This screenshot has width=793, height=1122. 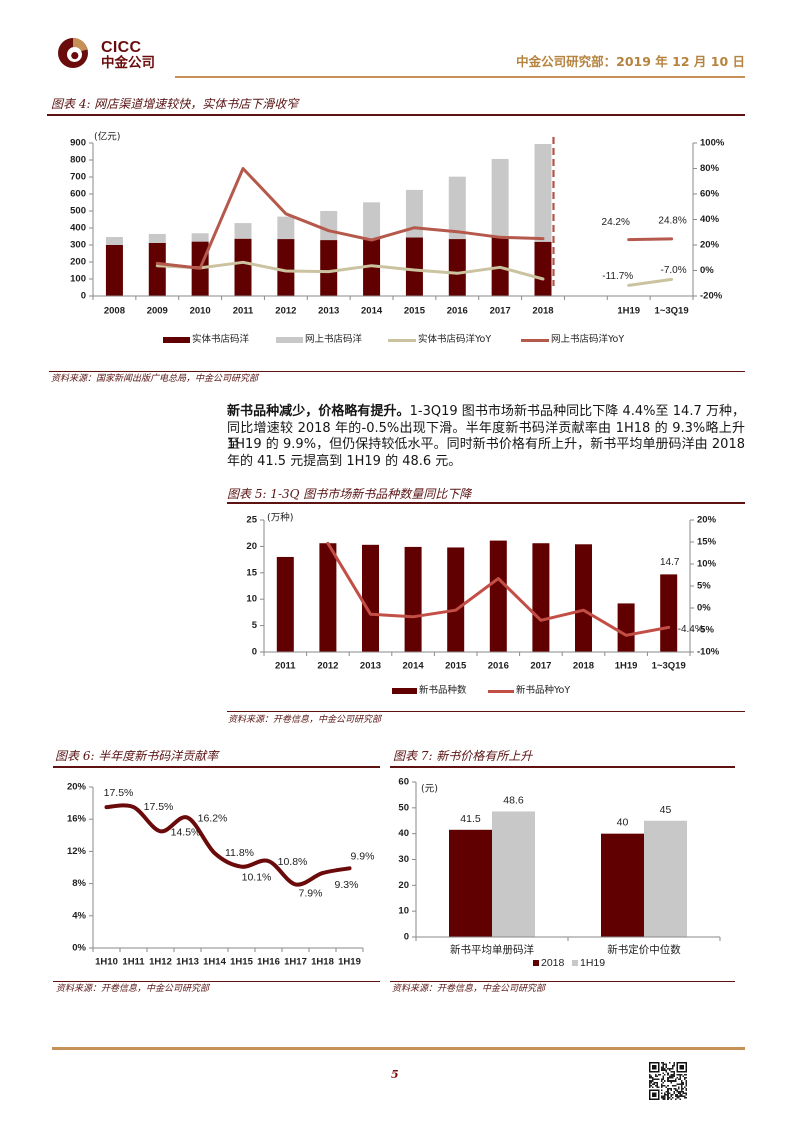 What do you see at coordinates (251, 572) in the screenshot?
I see `left-y-tick-label: 15` at bounding box center [251, 572].